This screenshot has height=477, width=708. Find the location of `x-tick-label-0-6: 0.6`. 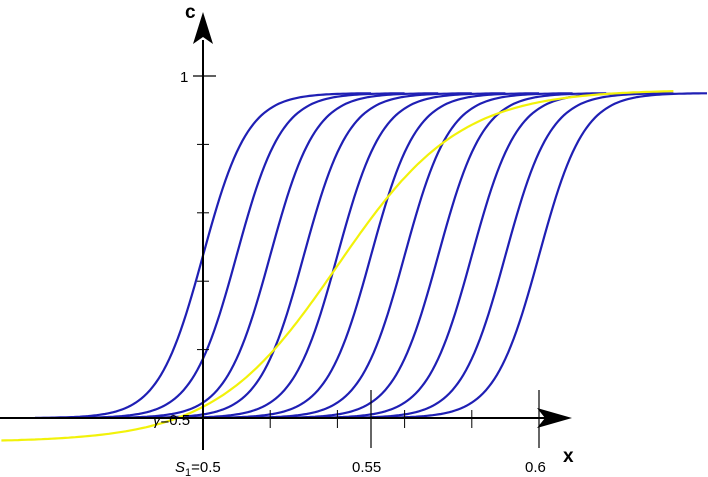

x-tick-label-0-6: 0.6 is located at coordinates (535, 467).